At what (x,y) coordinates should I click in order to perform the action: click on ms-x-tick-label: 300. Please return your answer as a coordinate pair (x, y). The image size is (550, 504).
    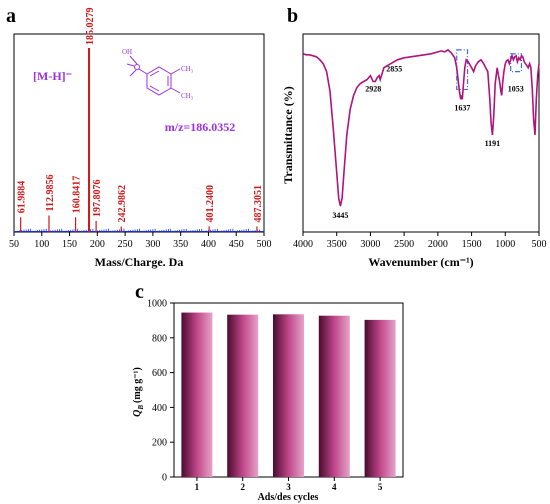
    Looking at the image, I should click on (152, 244).